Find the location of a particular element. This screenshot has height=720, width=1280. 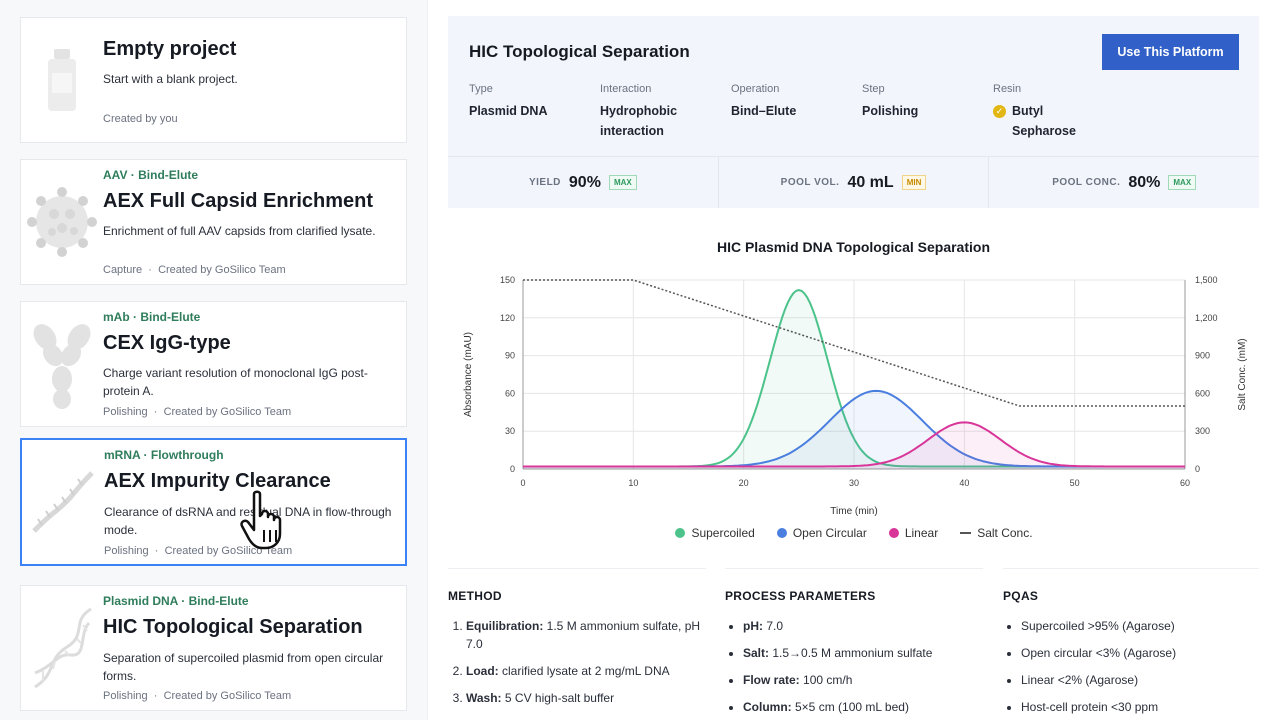

detail-title: HIC Topological Separation is located at coordinates (579, 51).